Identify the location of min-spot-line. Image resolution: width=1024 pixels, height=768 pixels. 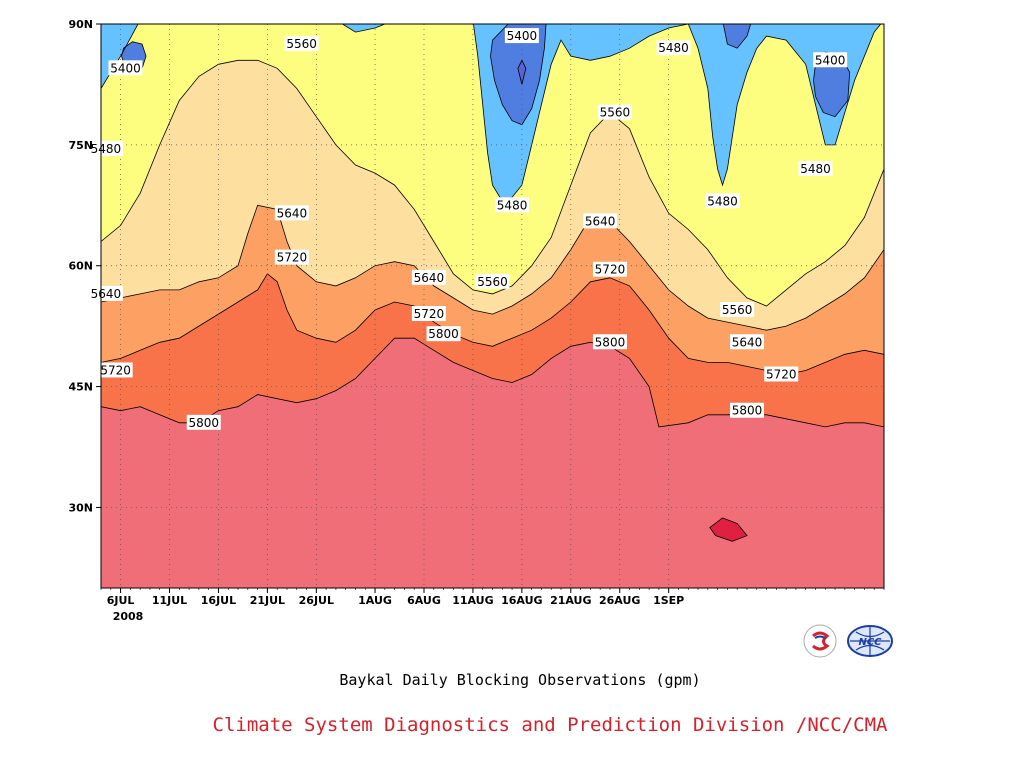
(522, 72).